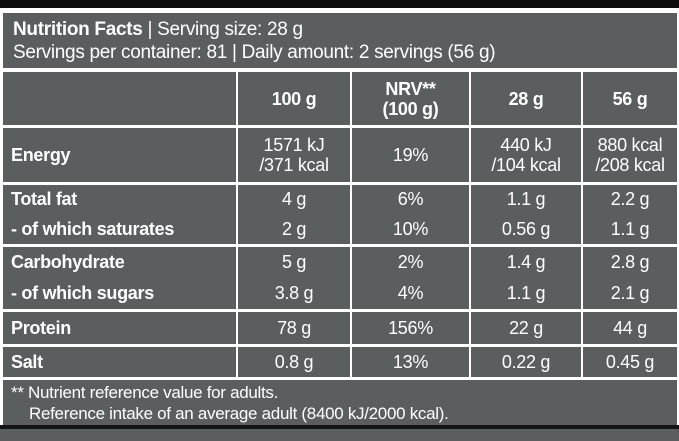 The width and height of the screenshot is (679, 441). I want to click on table-corner-cell, so click(119, 98).